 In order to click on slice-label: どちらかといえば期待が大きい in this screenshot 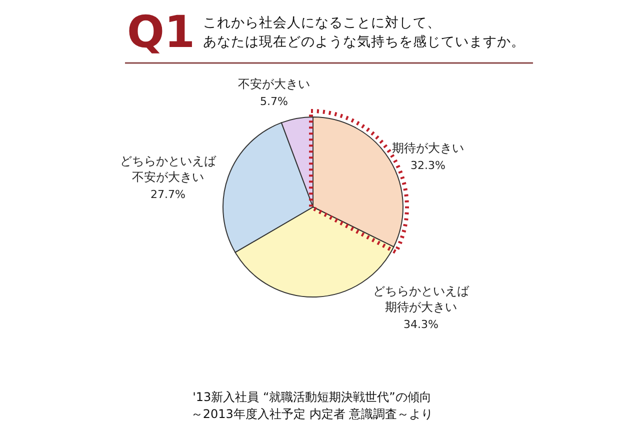, I will do `click(421, 299)`.